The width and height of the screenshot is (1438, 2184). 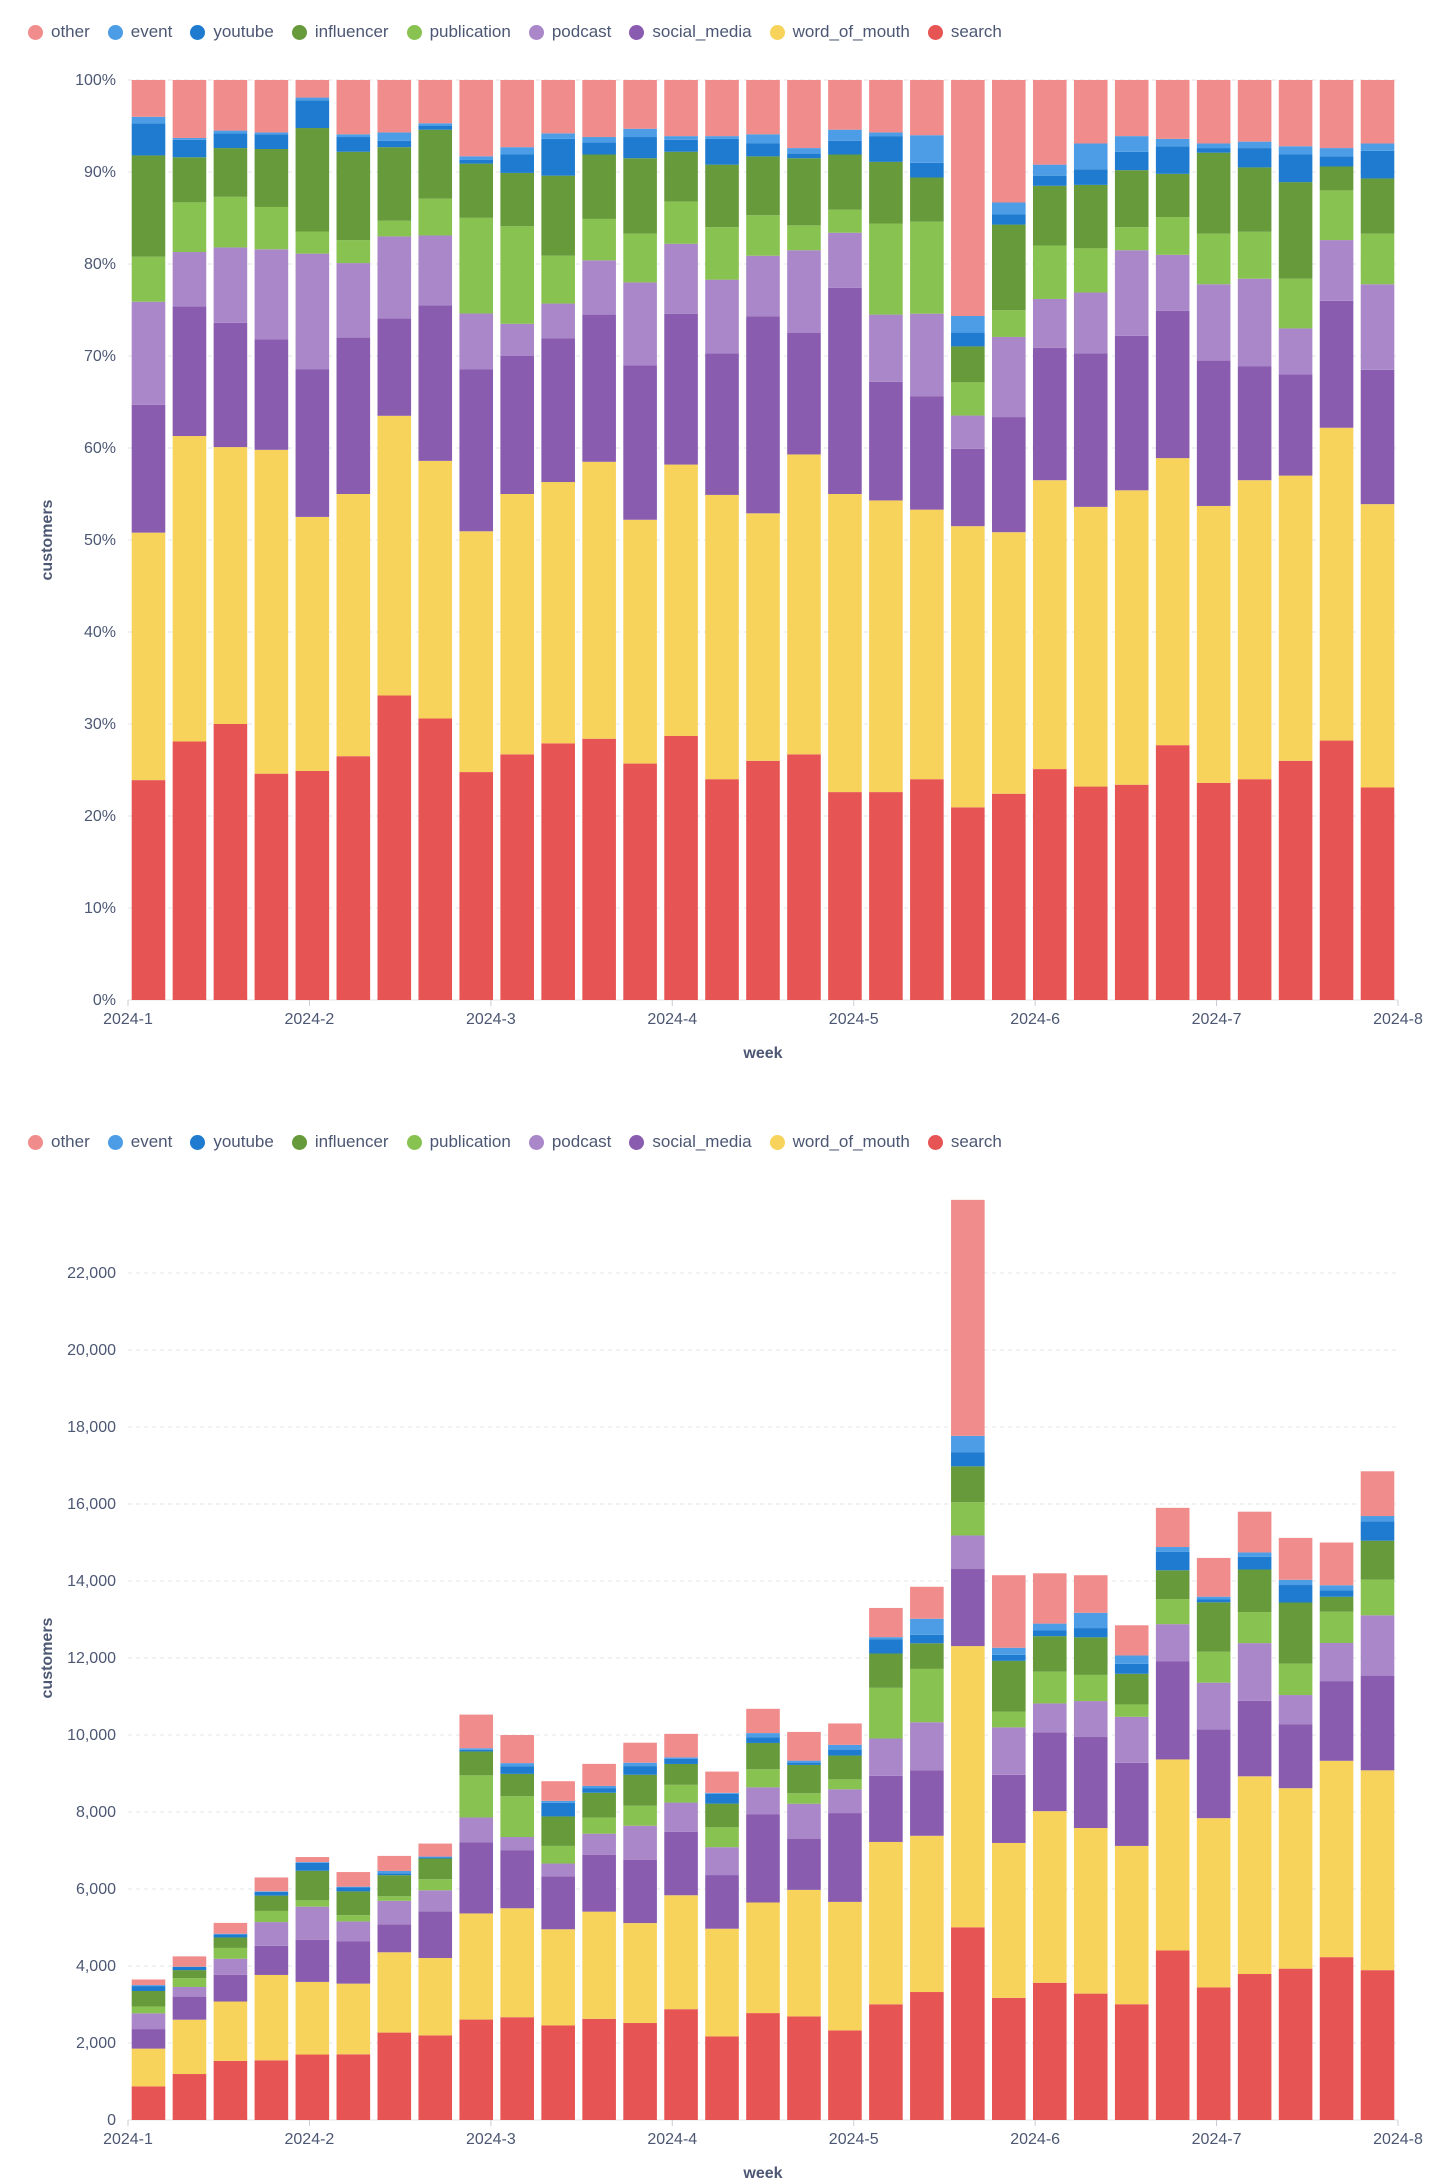 What do you see at coordinates (139, 1142) in the screenshot?
I see `legend-item-event: event` at bounding box center [139, 1142].